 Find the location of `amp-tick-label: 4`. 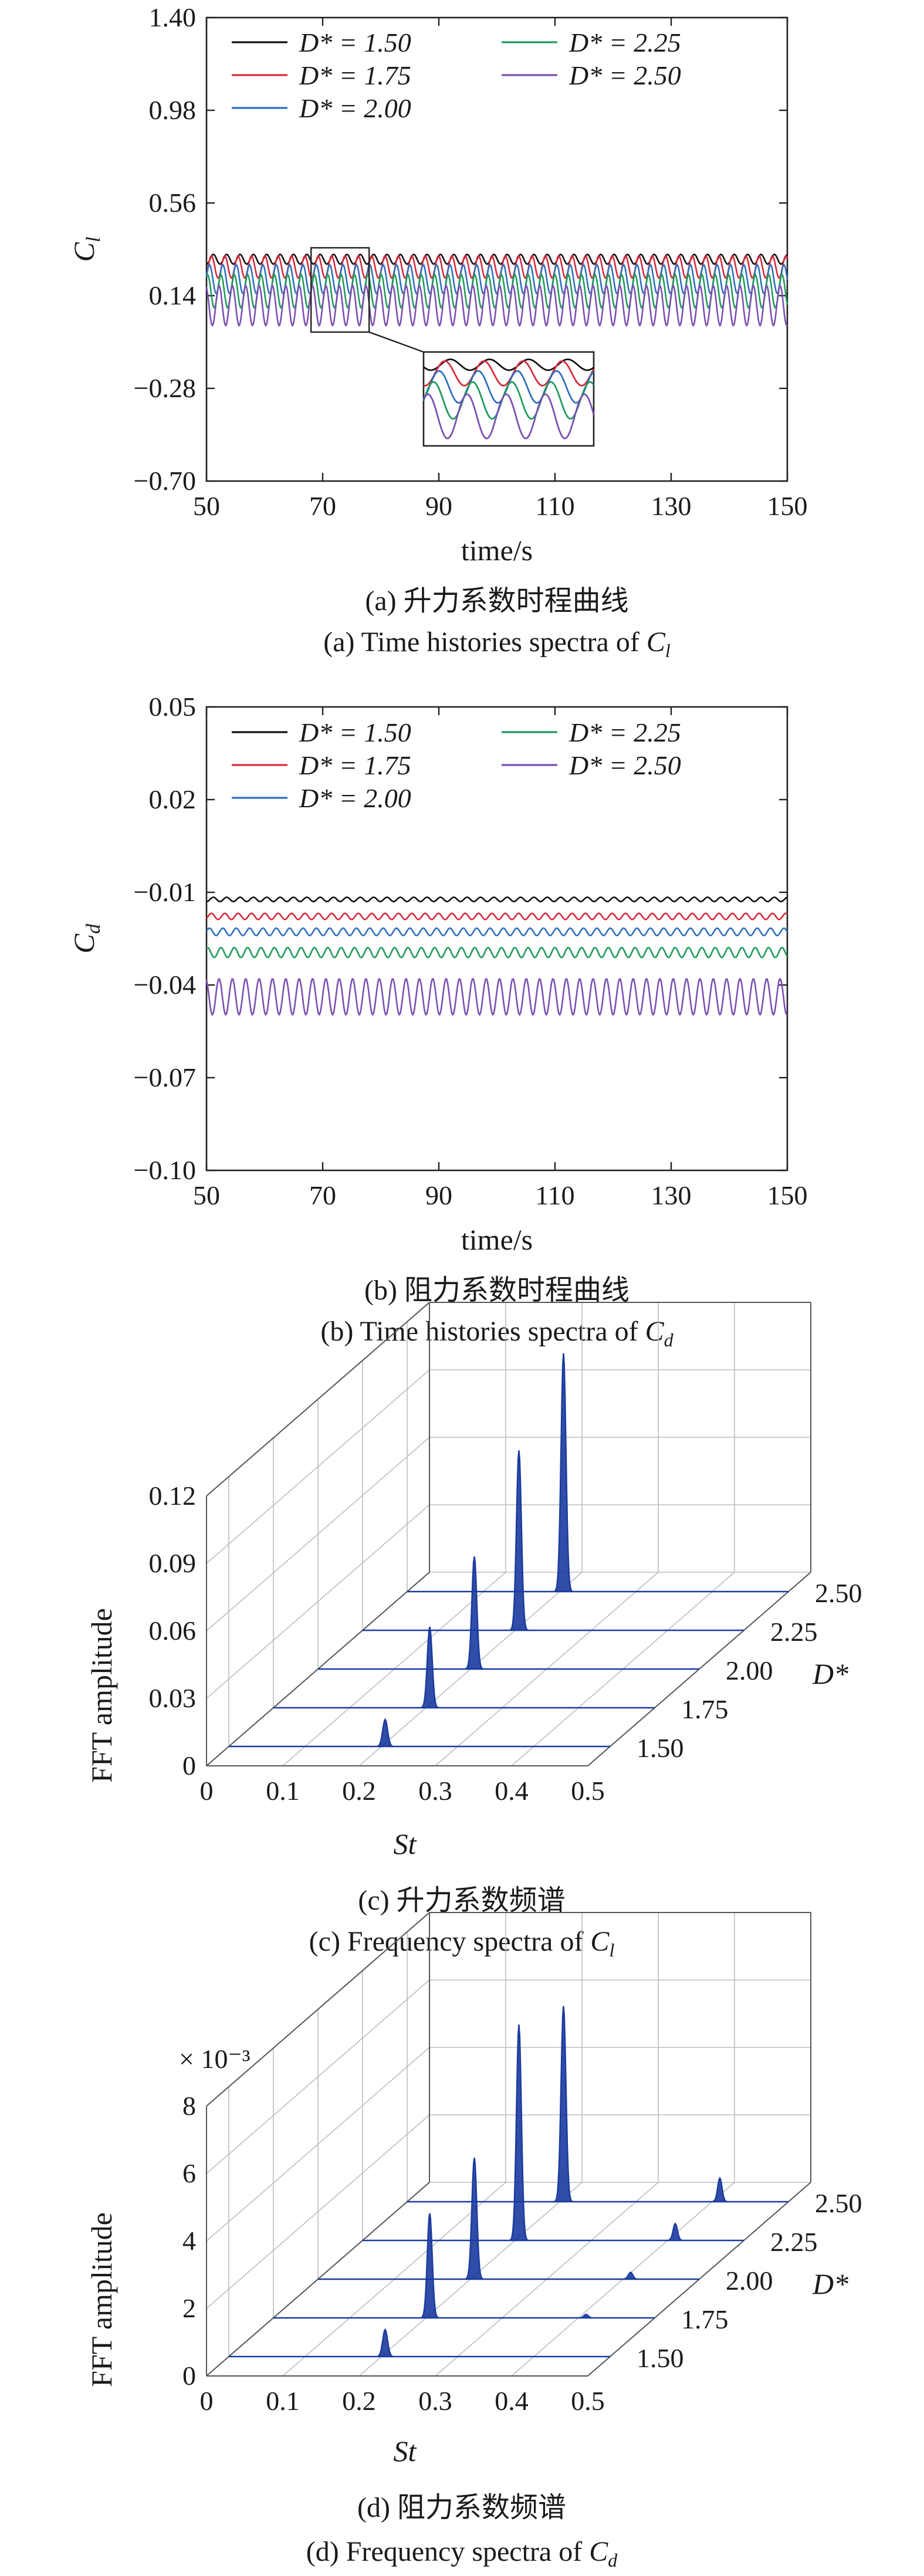

amp-tick-label: 4 is located at coordinates (189, 2241).